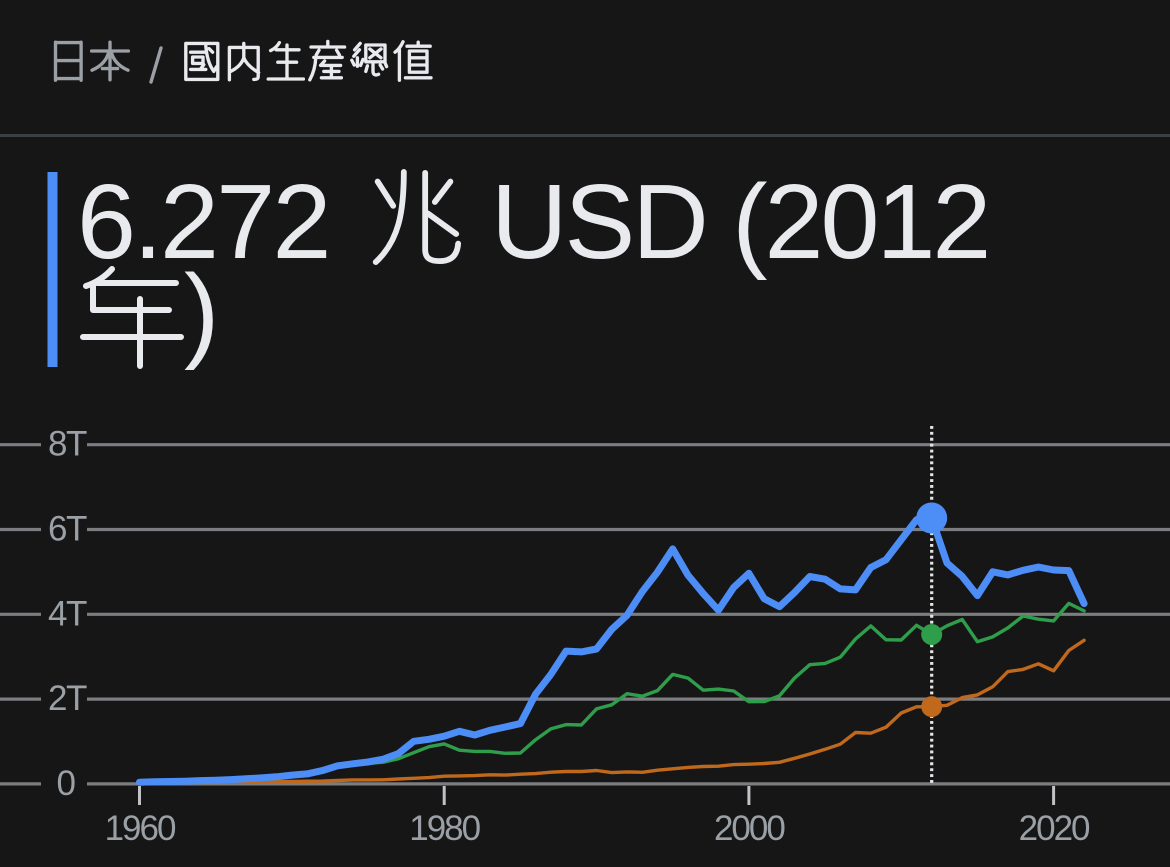 This screenshot has width=1170, height=867. I want to click on svg-text: USD (2012, so click(739, 222).